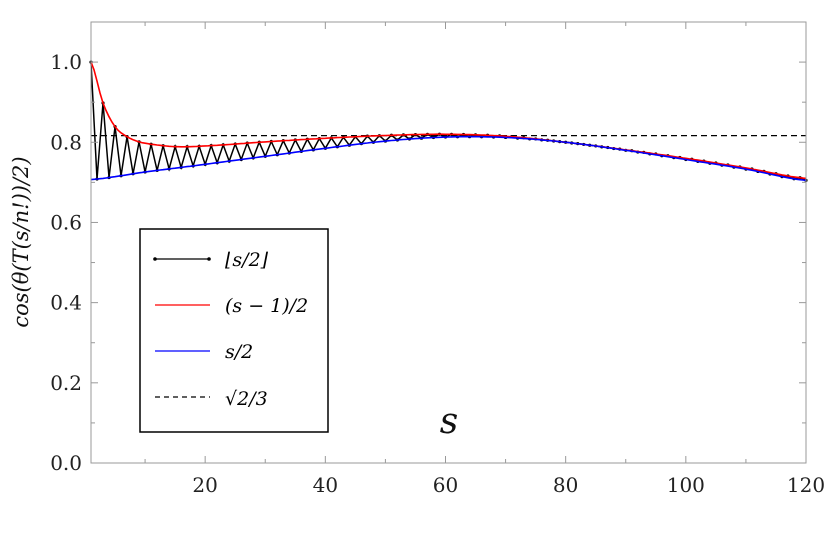 This screenshot has width=830, height=557. Describe the element at coordinates (686, 485) in the screenshot. I see `x-tick-label: 100` at that location.